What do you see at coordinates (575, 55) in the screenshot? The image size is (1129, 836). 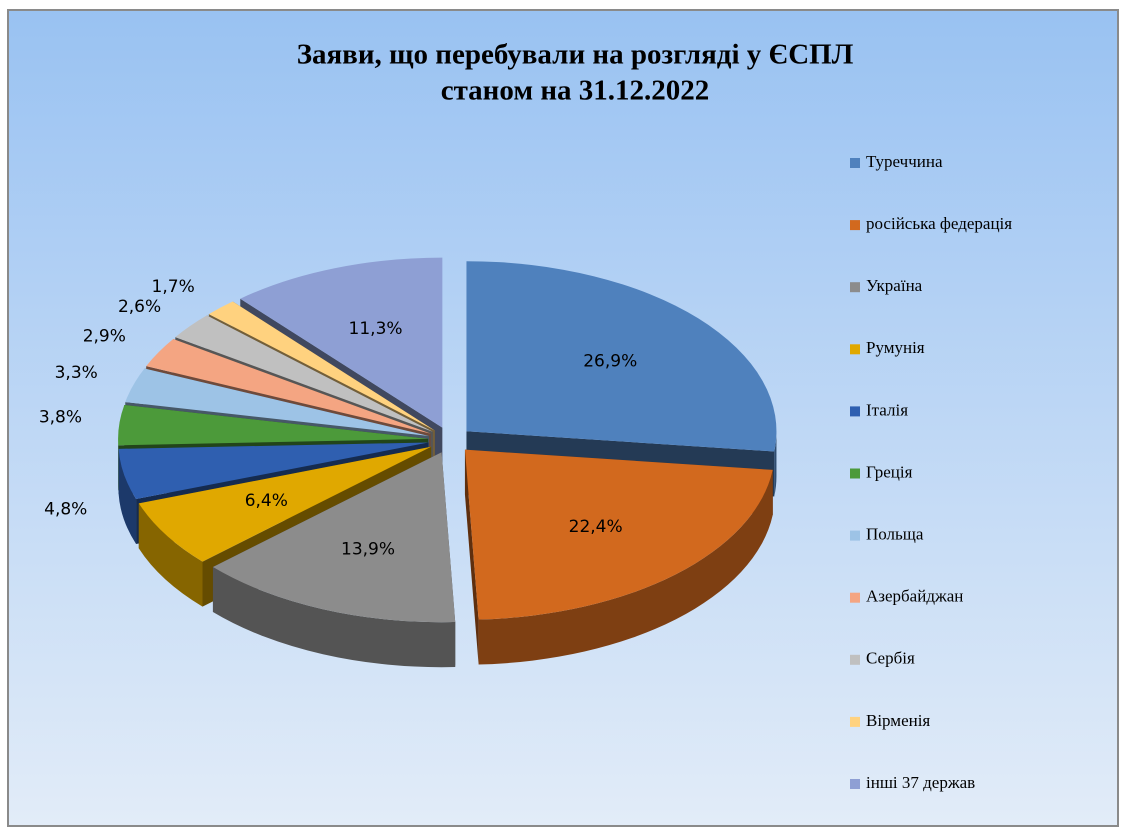 I see `chart-title: Заяви, що перебували на розгляді у ЄСПЛ` at bounding box center [575, 55].